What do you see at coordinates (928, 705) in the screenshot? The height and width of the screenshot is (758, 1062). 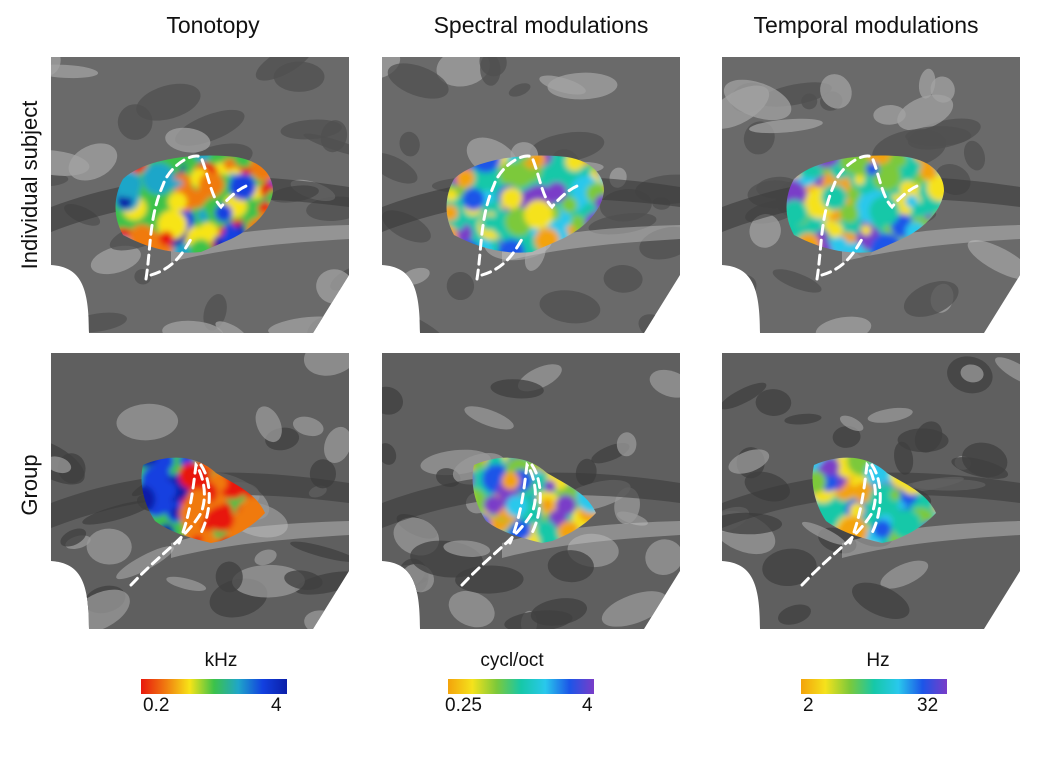 I see `colorbar-max-label: 32` at bounding box center [928, 705].